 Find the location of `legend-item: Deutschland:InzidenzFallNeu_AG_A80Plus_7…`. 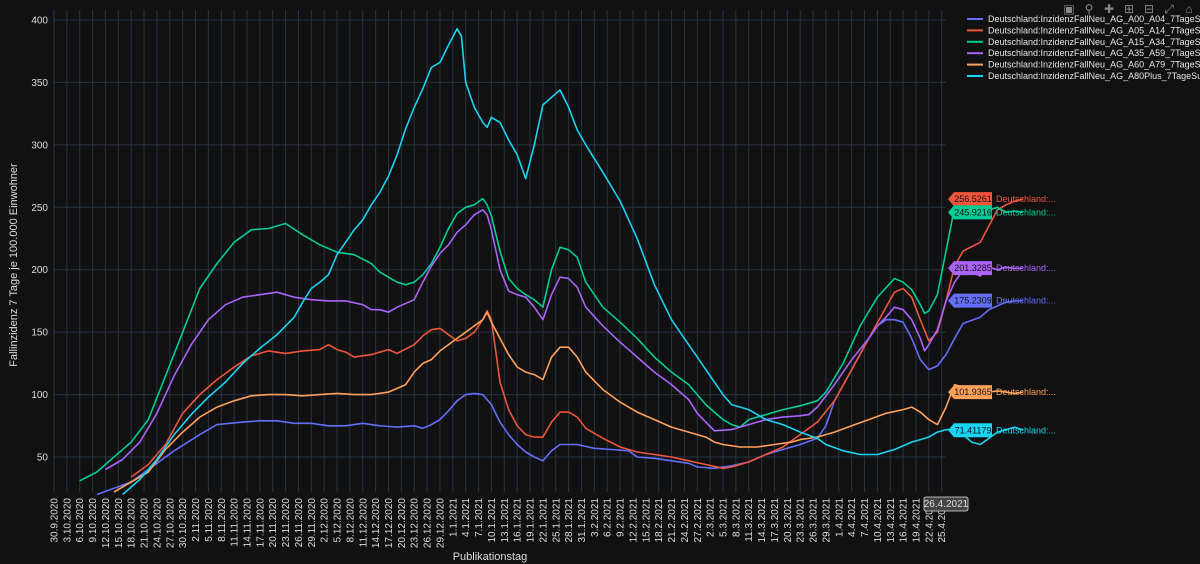

legend-item: Deutschland:InzidenzFallNeu_AG_A80Plus_7… is located at coordinates (1094, 76).